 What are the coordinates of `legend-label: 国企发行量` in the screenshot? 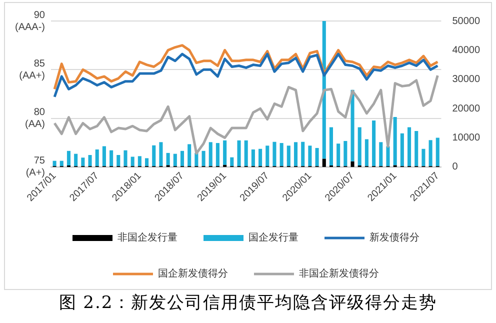 It's located at (273, 238).